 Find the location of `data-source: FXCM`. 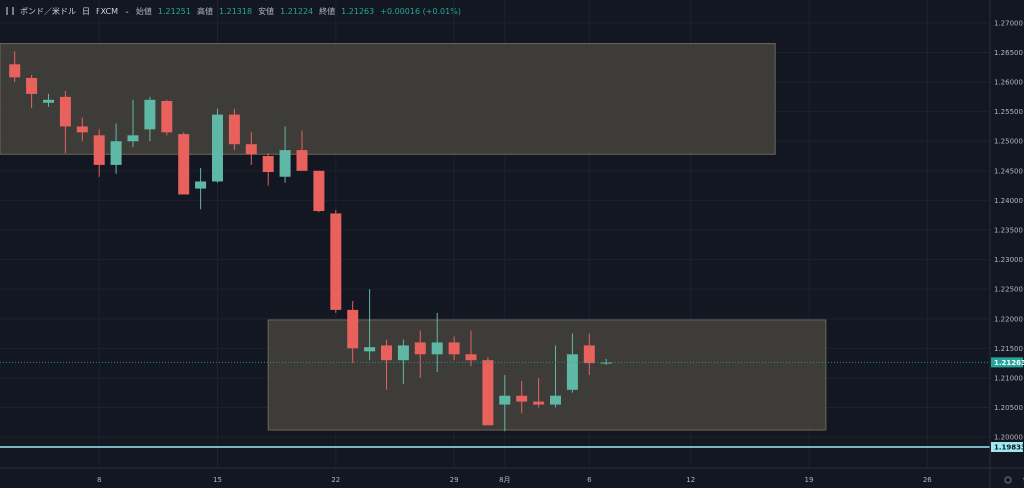

data-source: FXCM is located at coordinates (107, 11).